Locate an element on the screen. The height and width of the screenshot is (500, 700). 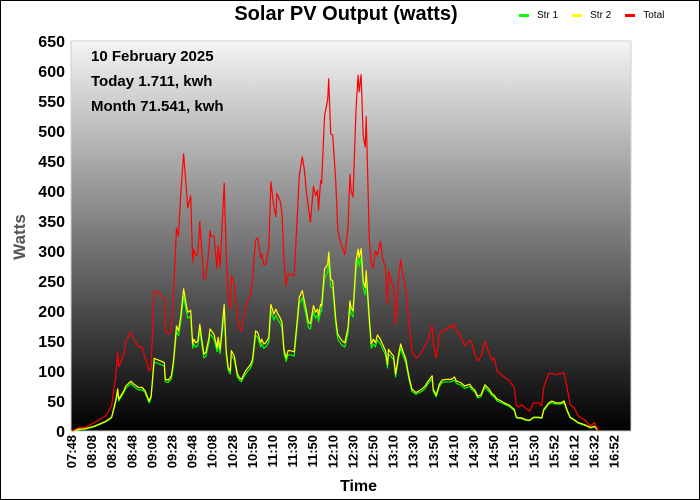
legend-item-str2: Str 2 is located at coordinates (591, 15).